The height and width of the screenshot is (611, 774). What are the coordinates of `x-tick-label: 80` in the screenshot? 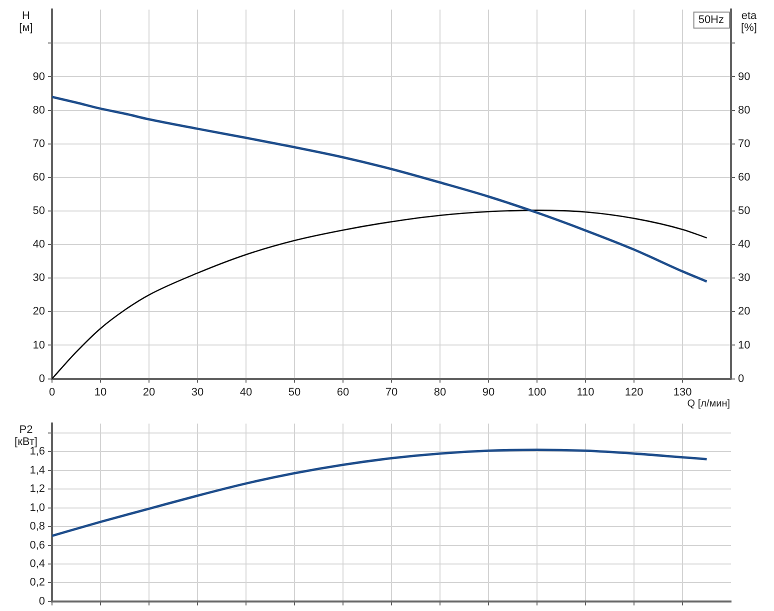 It's located at (440, 392).